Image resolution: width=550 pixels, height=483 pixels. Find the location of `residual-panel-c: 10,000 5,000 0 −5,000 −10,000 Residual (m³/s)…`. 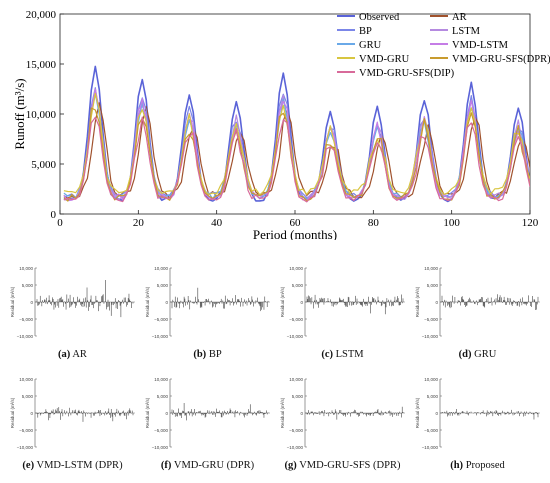

residual-panel-c: 10,000 5,000 0 −5,000 −10,000 Residual (m³/s)… is located at coordinates (342, 317).